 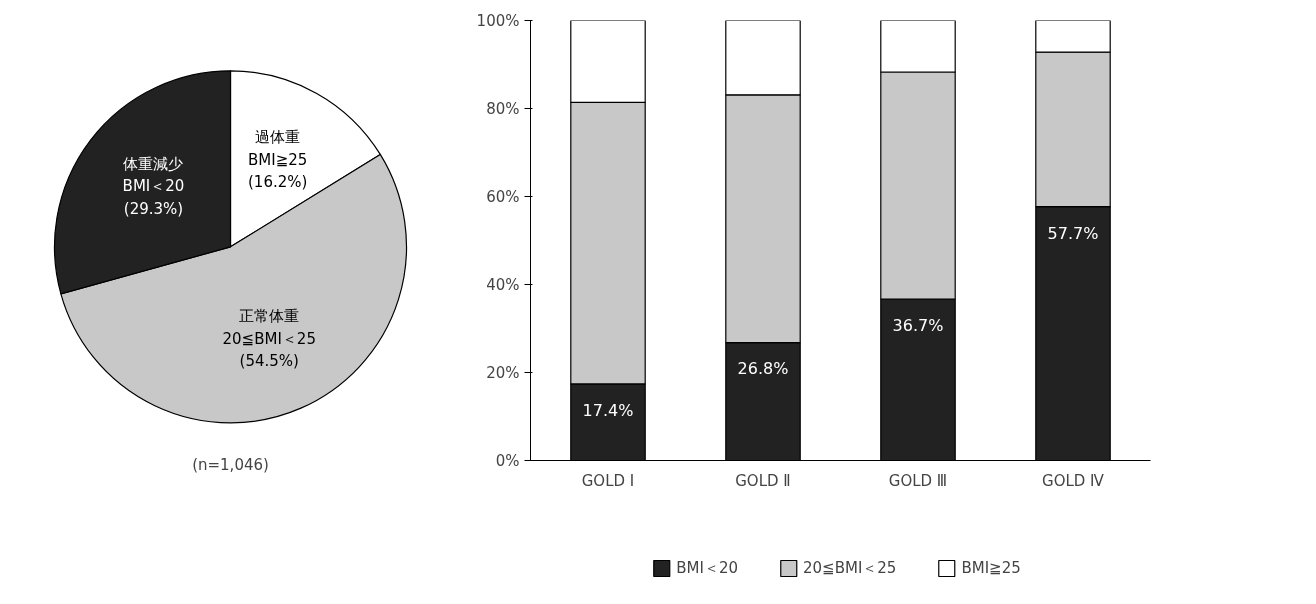 I want to click on x-tick-label: GOLD Ⅰ, so click(x=608, y=480).